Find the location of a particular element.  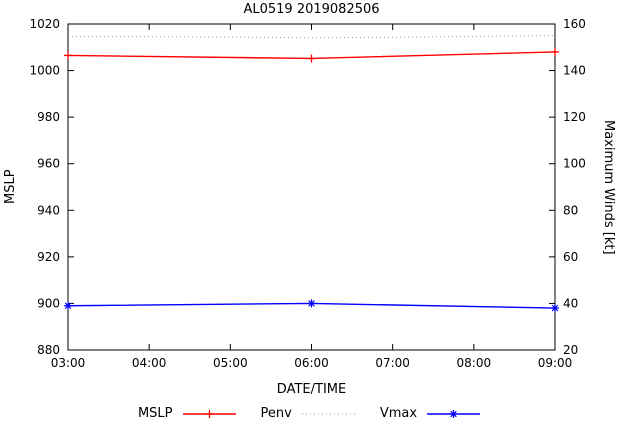

svg-text: 980 is located at coordinates (48, 117).